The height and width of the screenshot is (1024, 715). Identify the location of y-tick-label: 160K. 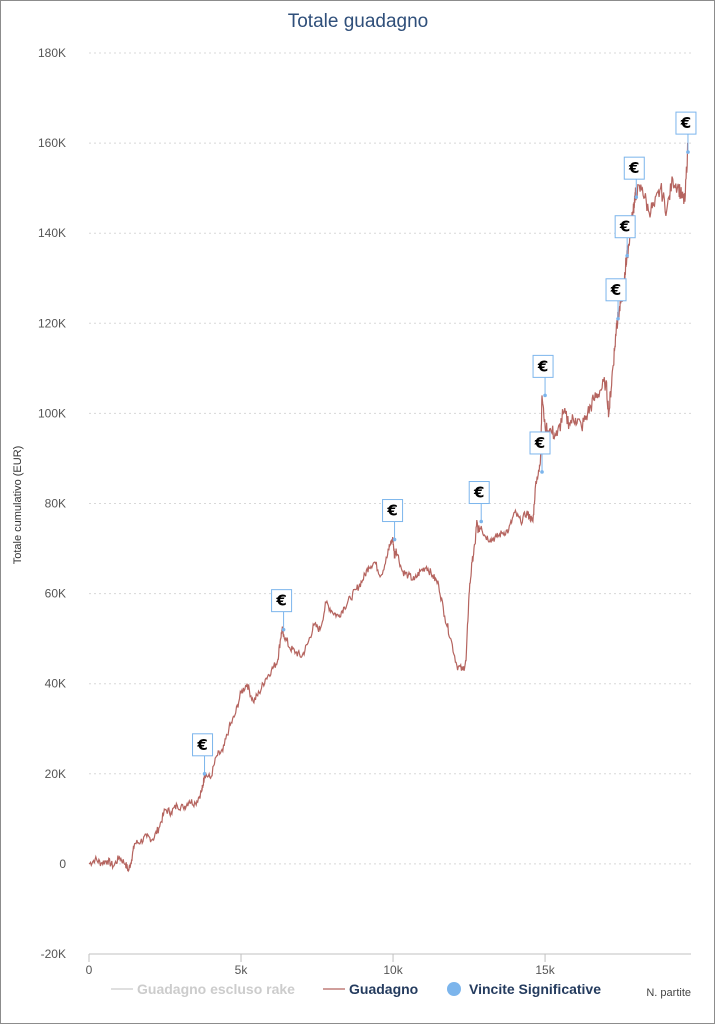
(52, 143).